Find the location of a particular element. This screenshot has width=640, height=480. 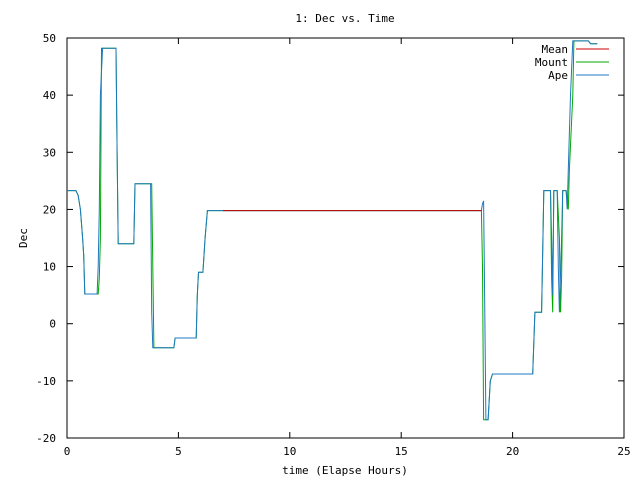

legend-label-mount: Mount is located at coordinates (551, 62).